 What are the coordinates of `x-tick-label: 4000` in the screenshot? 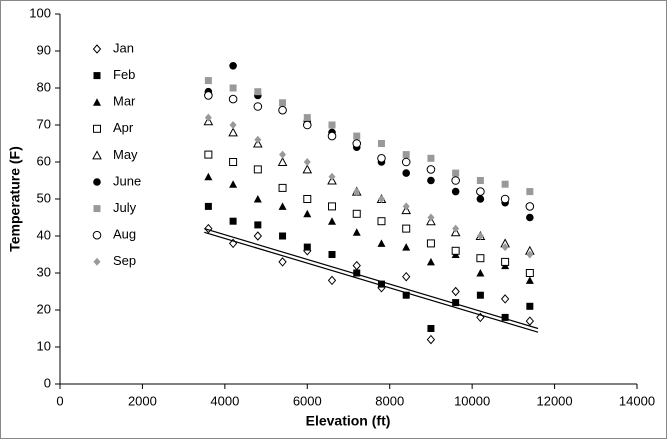 It's located at (224, 400).